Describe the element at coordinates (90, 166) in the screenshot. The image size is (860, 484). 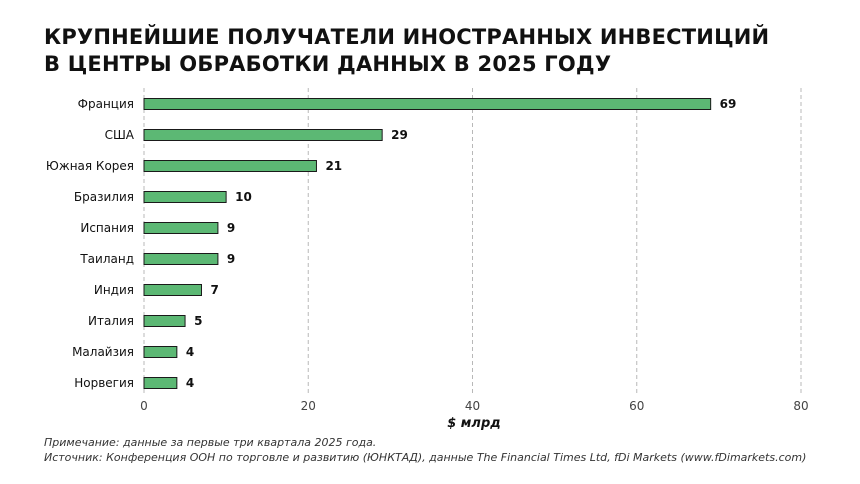
I see `category-label: Южная Корея` at that location.